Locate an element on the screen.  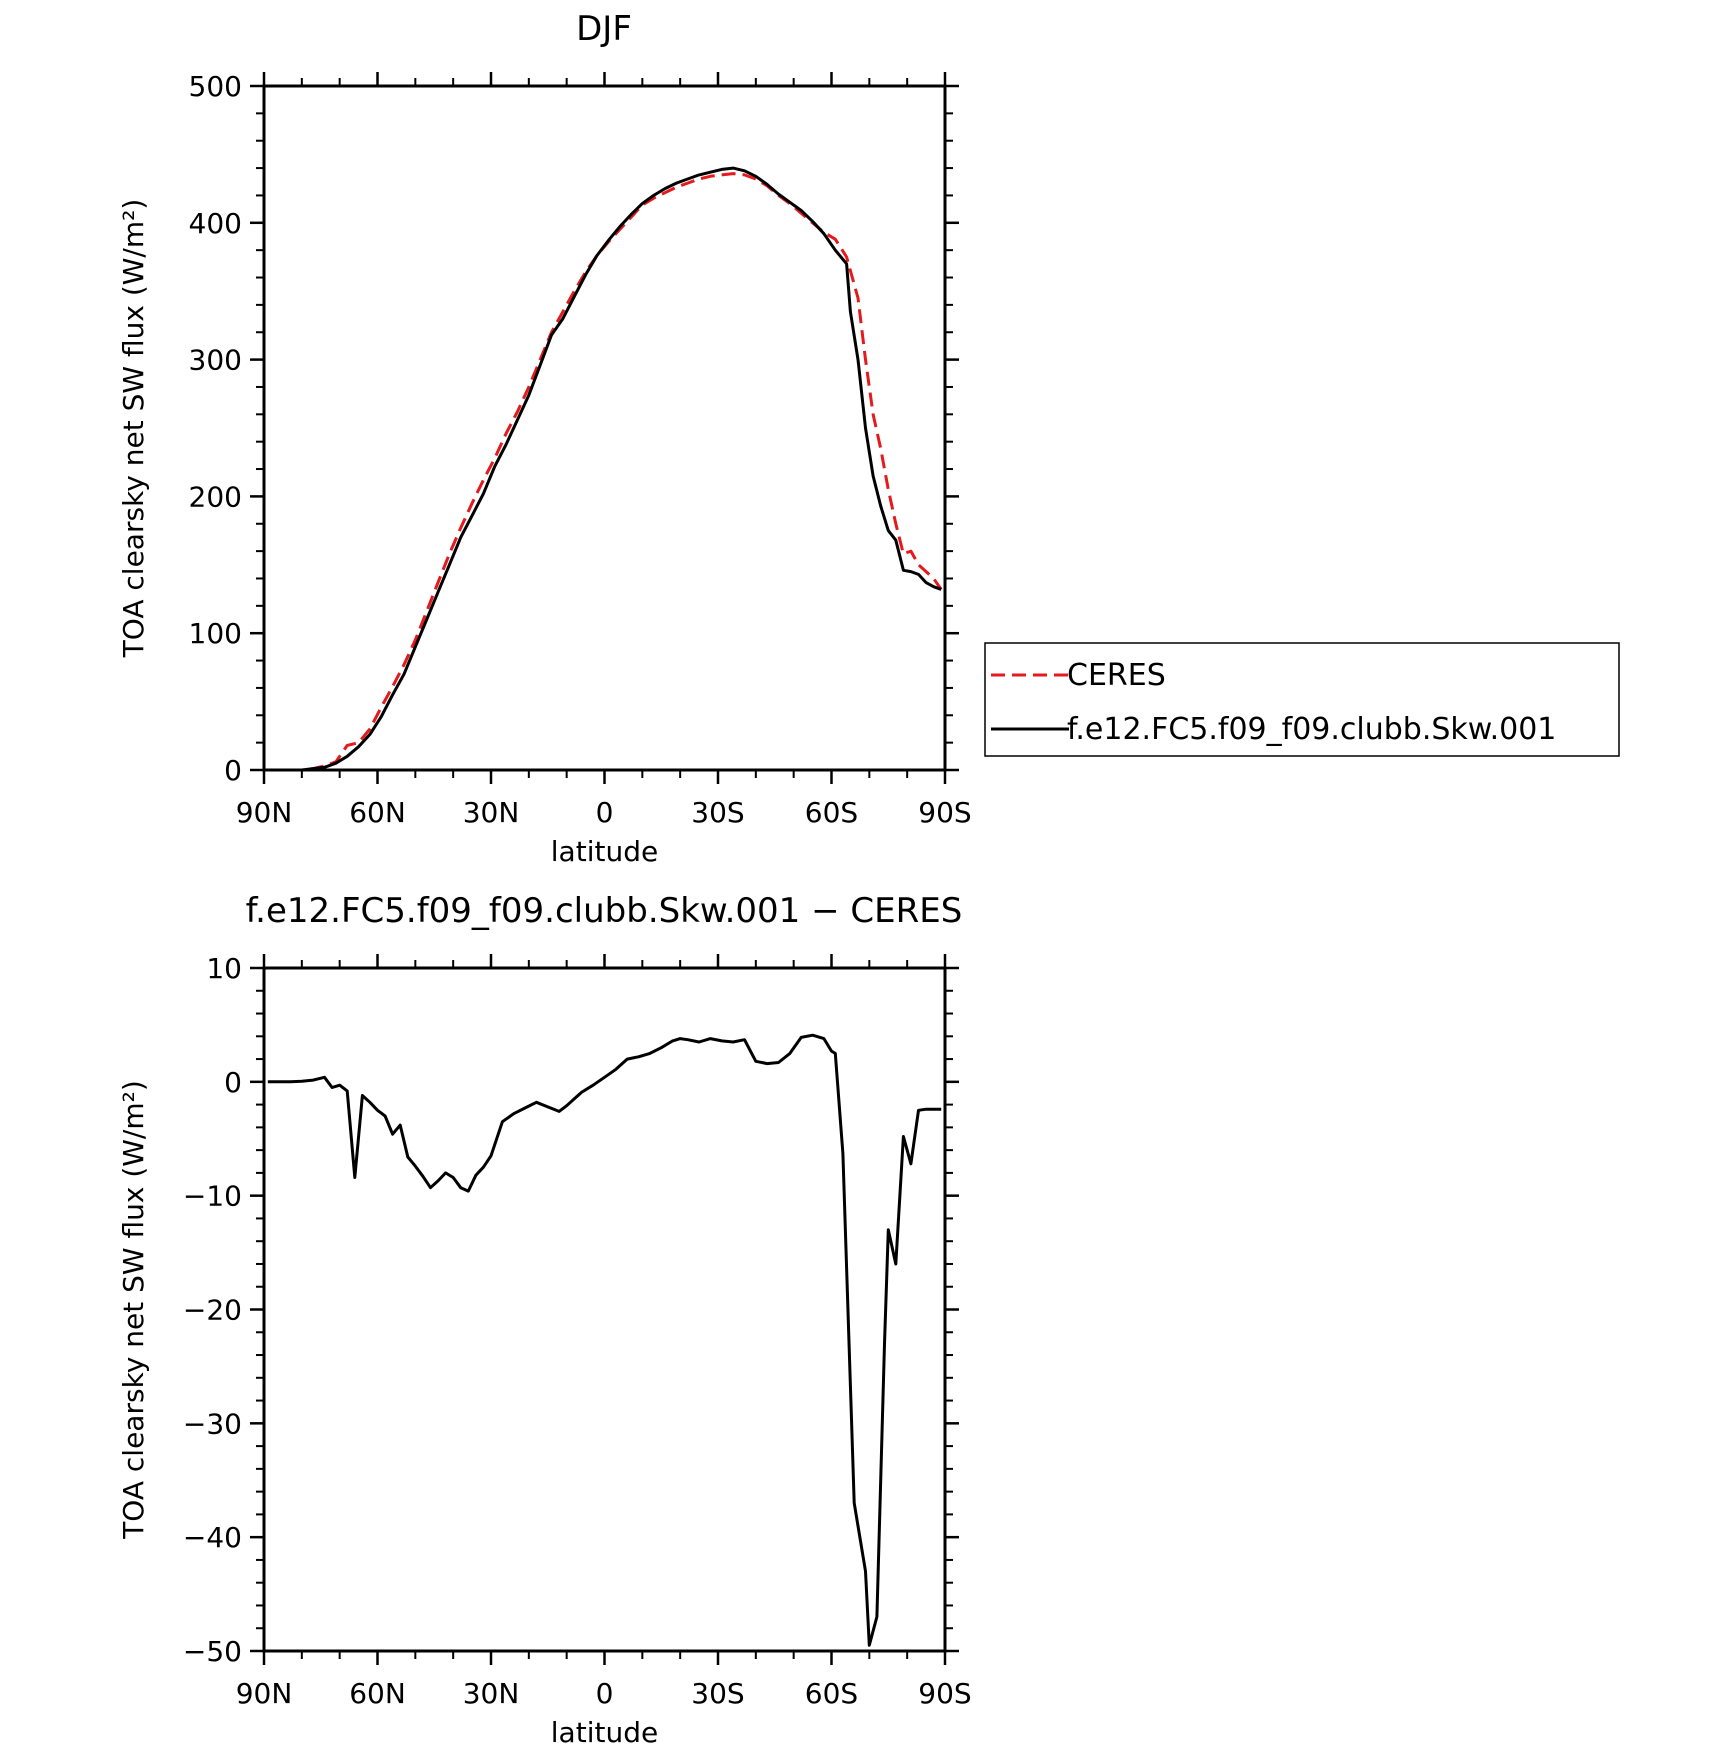
y-tick-label: 100 is located at coordinates (215, 633).